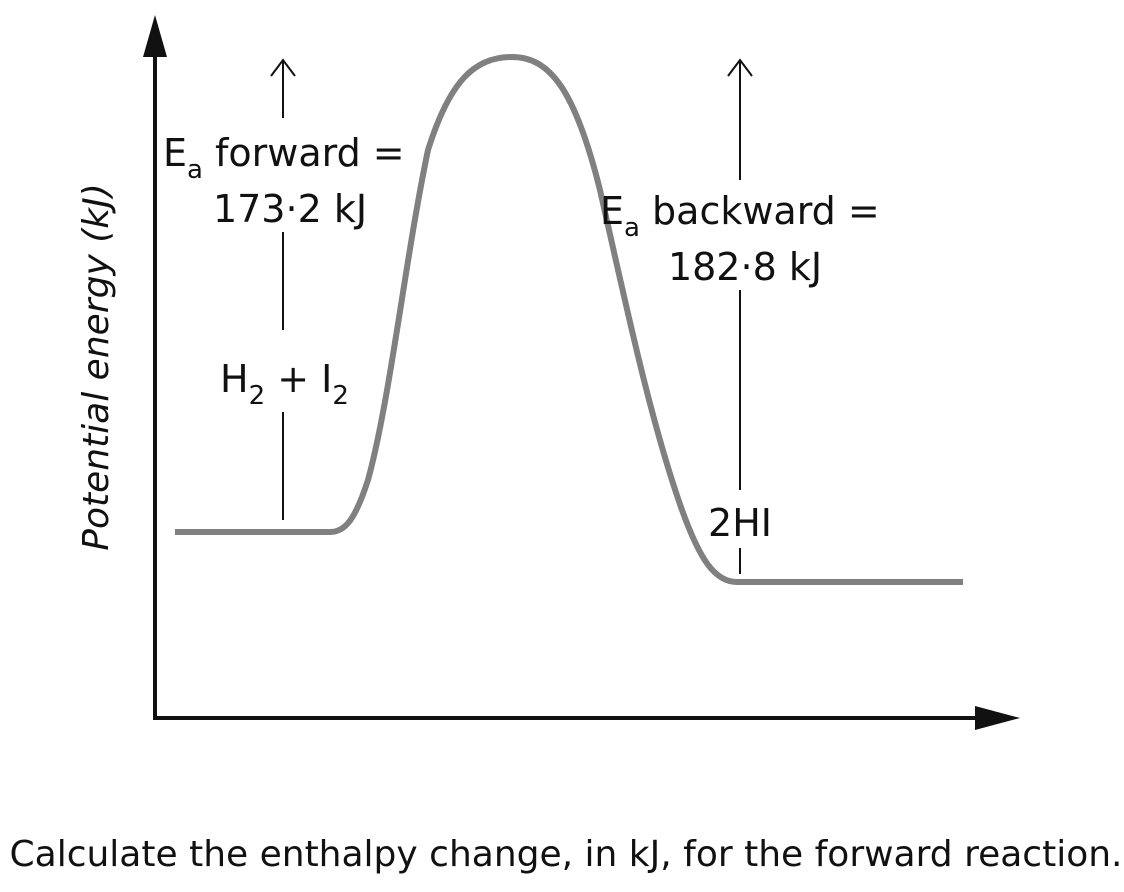 The image size is (1124, 892). Describe the element at coordinates (155, 36) in the screenshot. I see `y-axis-arrowhead` at that location.